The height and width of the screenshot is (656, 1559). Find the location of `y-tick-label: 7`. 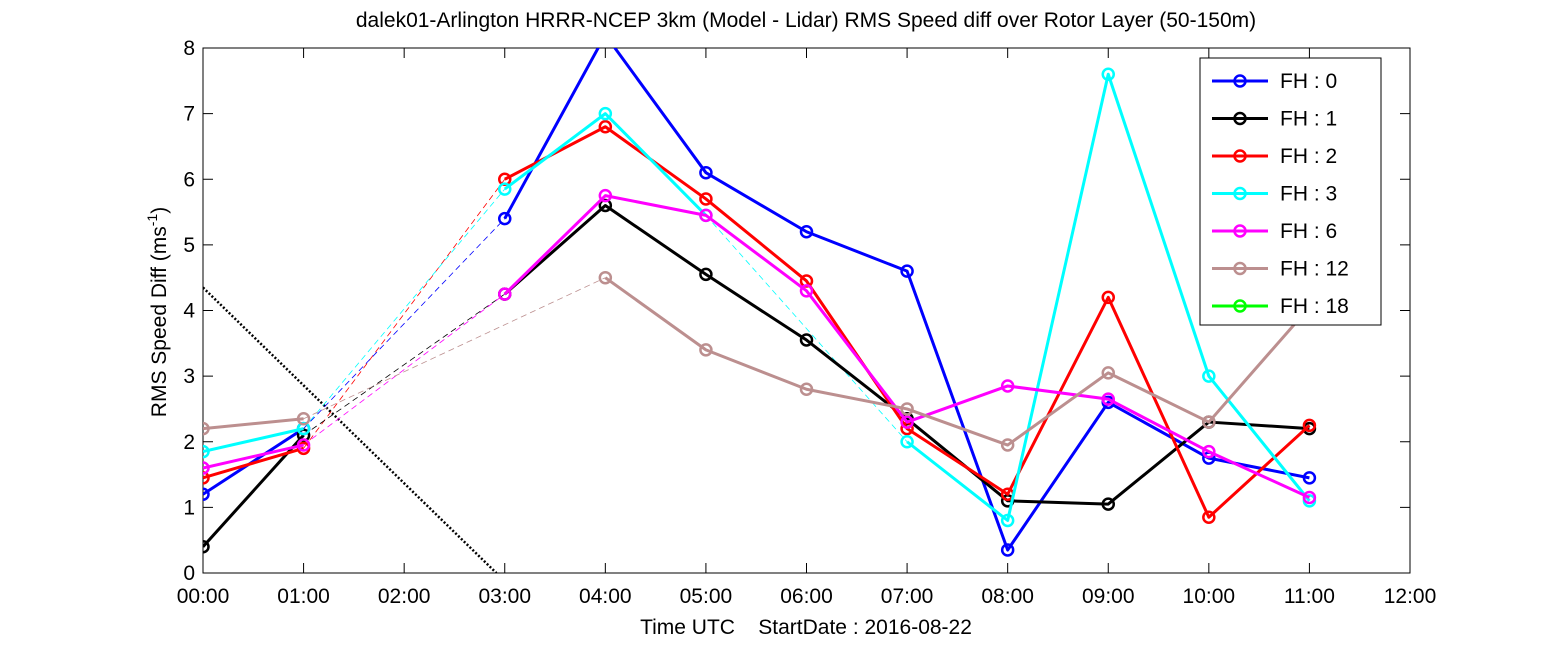

y-tick-label: 7 is located at coordinates (189, 114).